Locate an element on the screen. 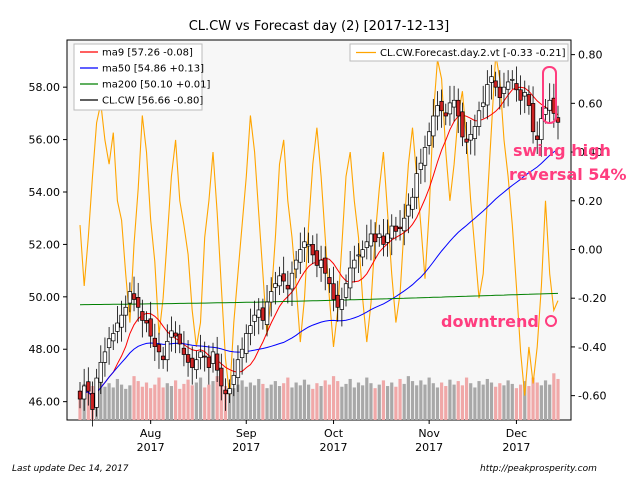 This screenshot has width=640, height=480. right-axis-tick-label: 0.00 is located at coordinates (590, 249).